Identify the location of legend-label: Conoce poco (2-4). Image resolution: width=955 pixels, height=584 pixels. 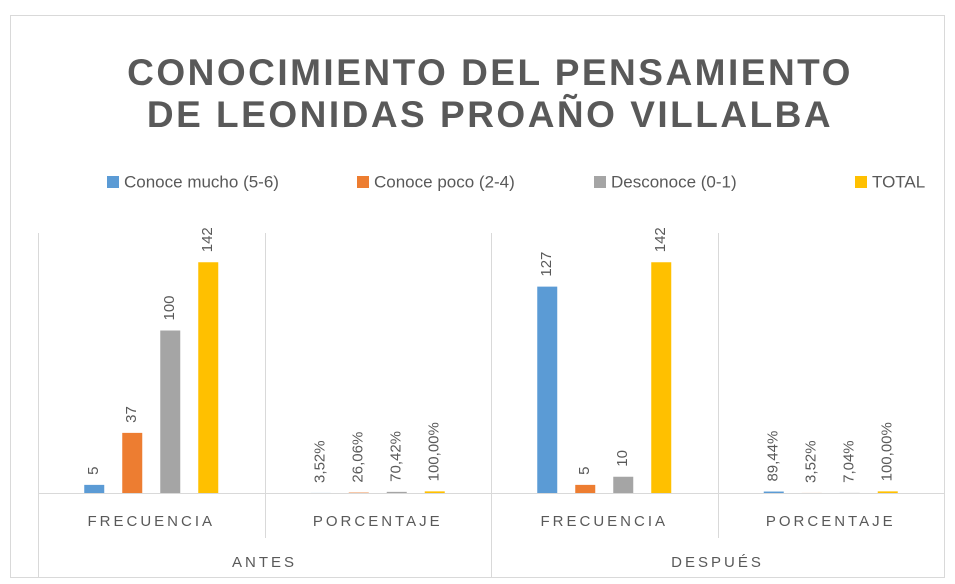
(444, 181).